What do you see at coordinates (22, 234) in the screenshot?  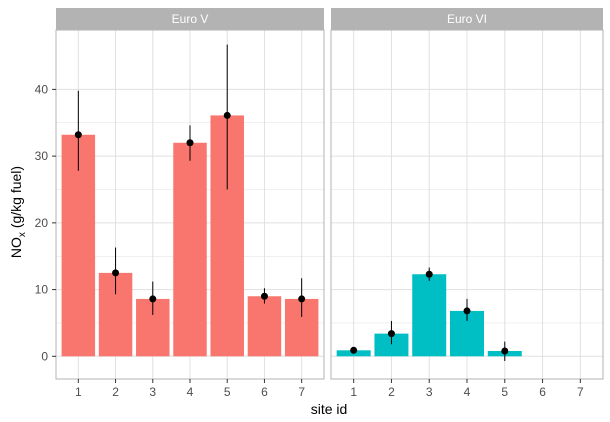 I see `y-axis-title-subscript: x` at bounding box center [22, 234].